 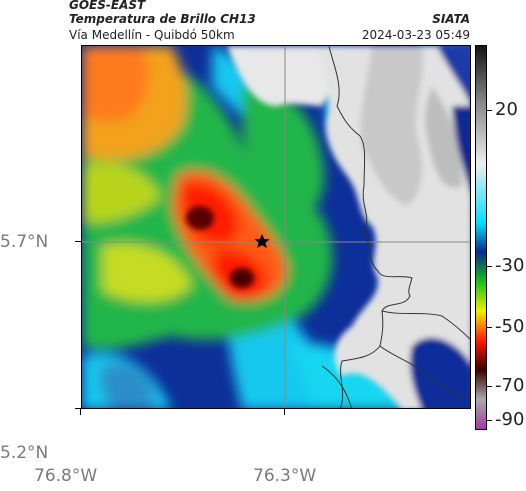 I want to click on product-title: Temperatura de Brillo CH13, so click(x=162, y=19).